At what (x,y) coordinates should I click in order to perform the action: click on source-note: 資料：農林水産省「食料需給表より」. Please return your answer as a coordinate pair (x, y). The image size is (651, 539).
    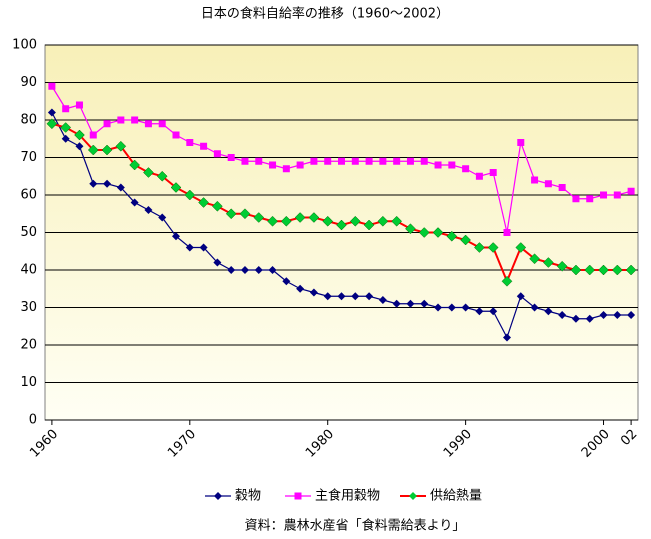
    Looking at the image, I should click on (355, 526).